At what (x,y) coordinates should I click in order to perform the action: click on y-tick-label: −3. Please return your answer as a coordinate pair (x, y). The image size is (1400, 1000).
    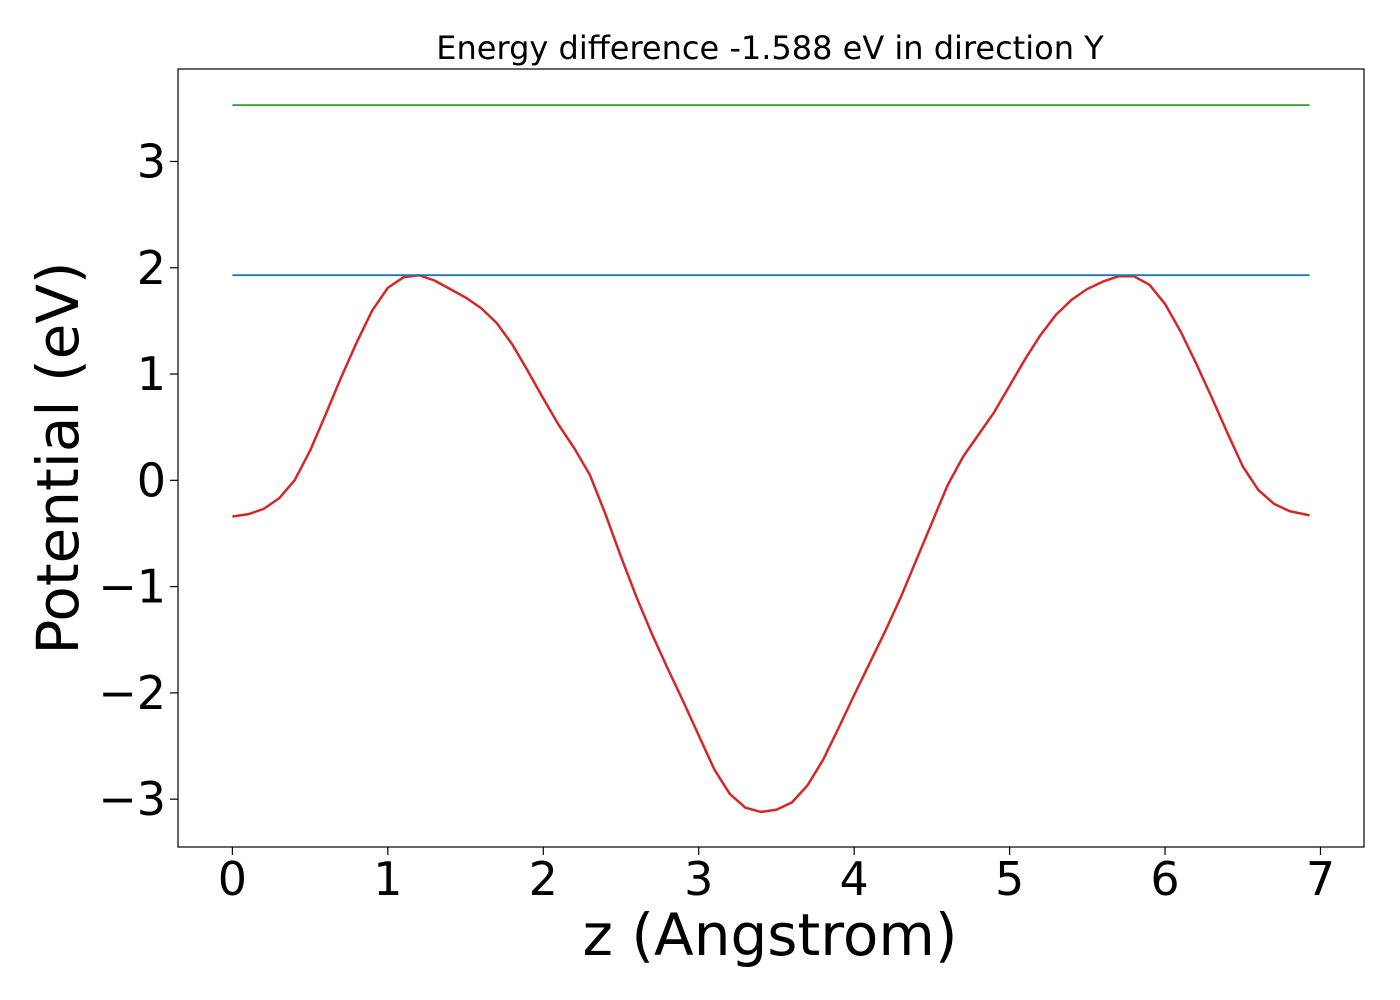
    Looking at the image, I should click on (132, 799).